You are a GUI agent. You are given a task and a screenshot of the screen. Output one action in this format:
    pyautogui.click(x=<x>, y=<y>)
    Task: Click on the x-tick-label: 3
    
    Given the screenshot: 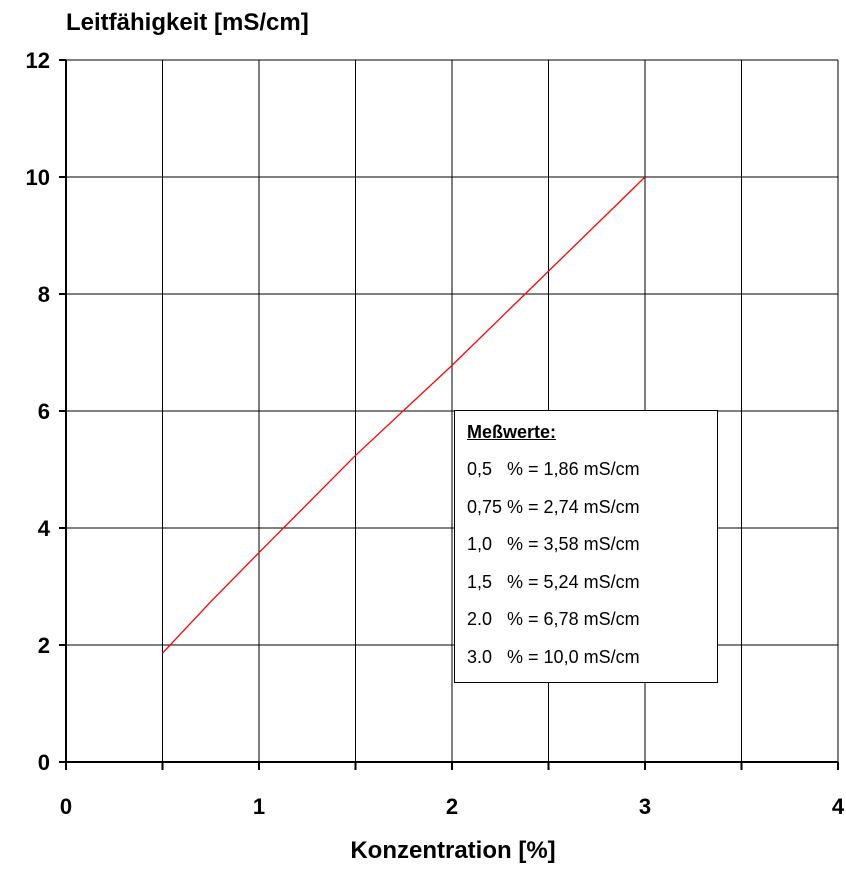 What is the action you would take?
    pyautogui.click(x=645, y=806)
    